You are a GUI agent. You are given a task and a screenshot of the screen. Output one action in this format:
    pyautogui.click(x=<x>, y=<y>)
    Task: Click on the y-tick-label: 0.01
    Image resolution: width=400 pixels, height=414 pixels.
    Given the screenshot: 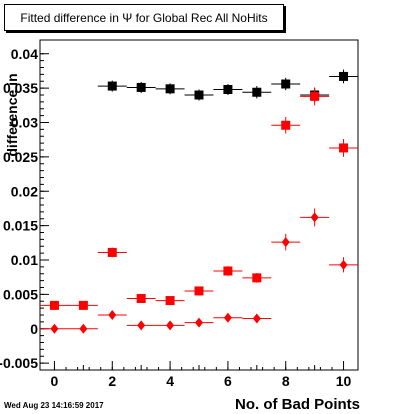 What is the action you would take?
    pyautogui.click(x=24, y=260)
    